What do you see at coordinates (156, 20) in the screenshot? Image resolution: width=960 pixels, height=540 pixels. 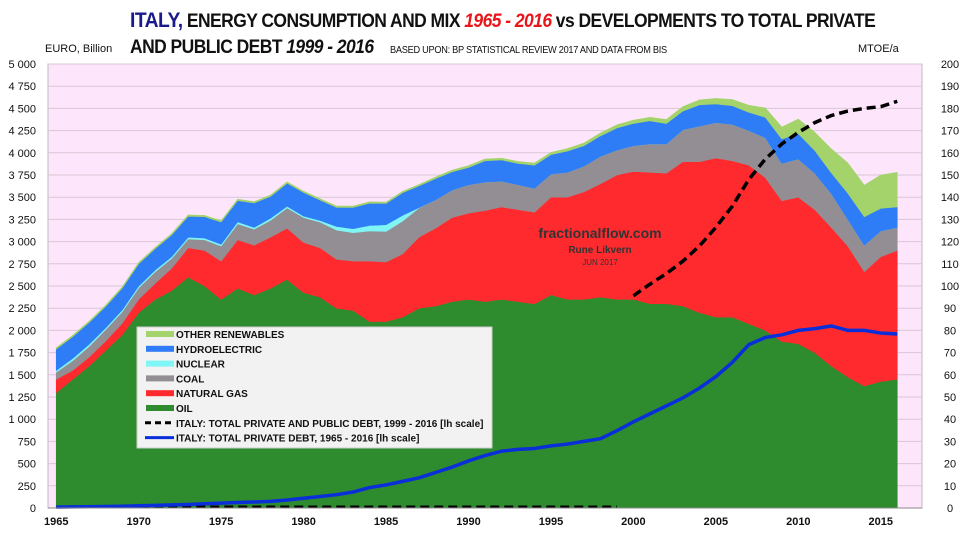 I see `title-country: ITALY,` at bounding box center [156, 20].